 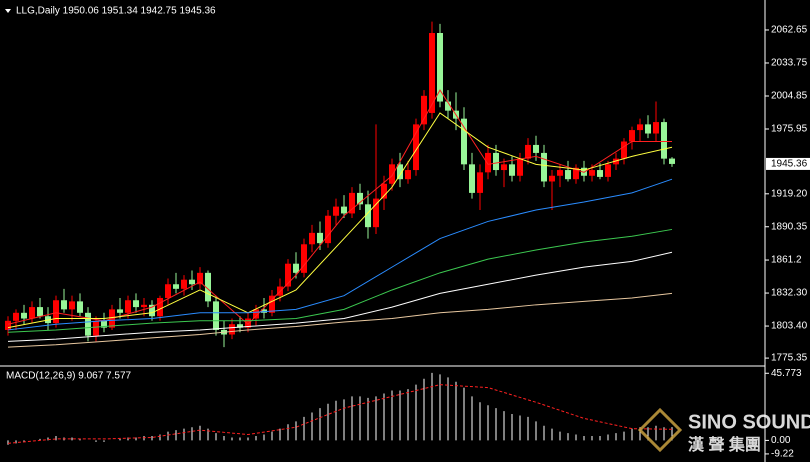 What do you see at coordinates (789, 226) in the screenshot?
I see `y-tick-label: 1890.35` at bounding box center [789, 226].